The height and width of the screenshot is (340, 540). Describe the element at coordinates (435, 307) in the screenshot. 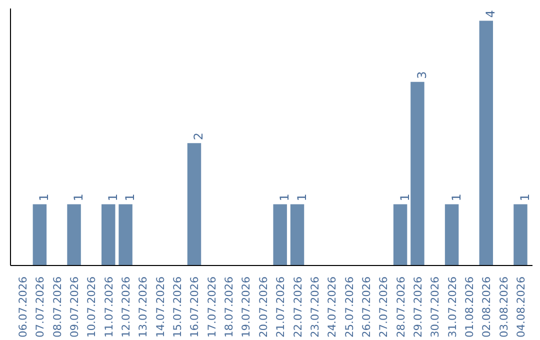

I see `x-tick-label: 30.07.2026` at that location.